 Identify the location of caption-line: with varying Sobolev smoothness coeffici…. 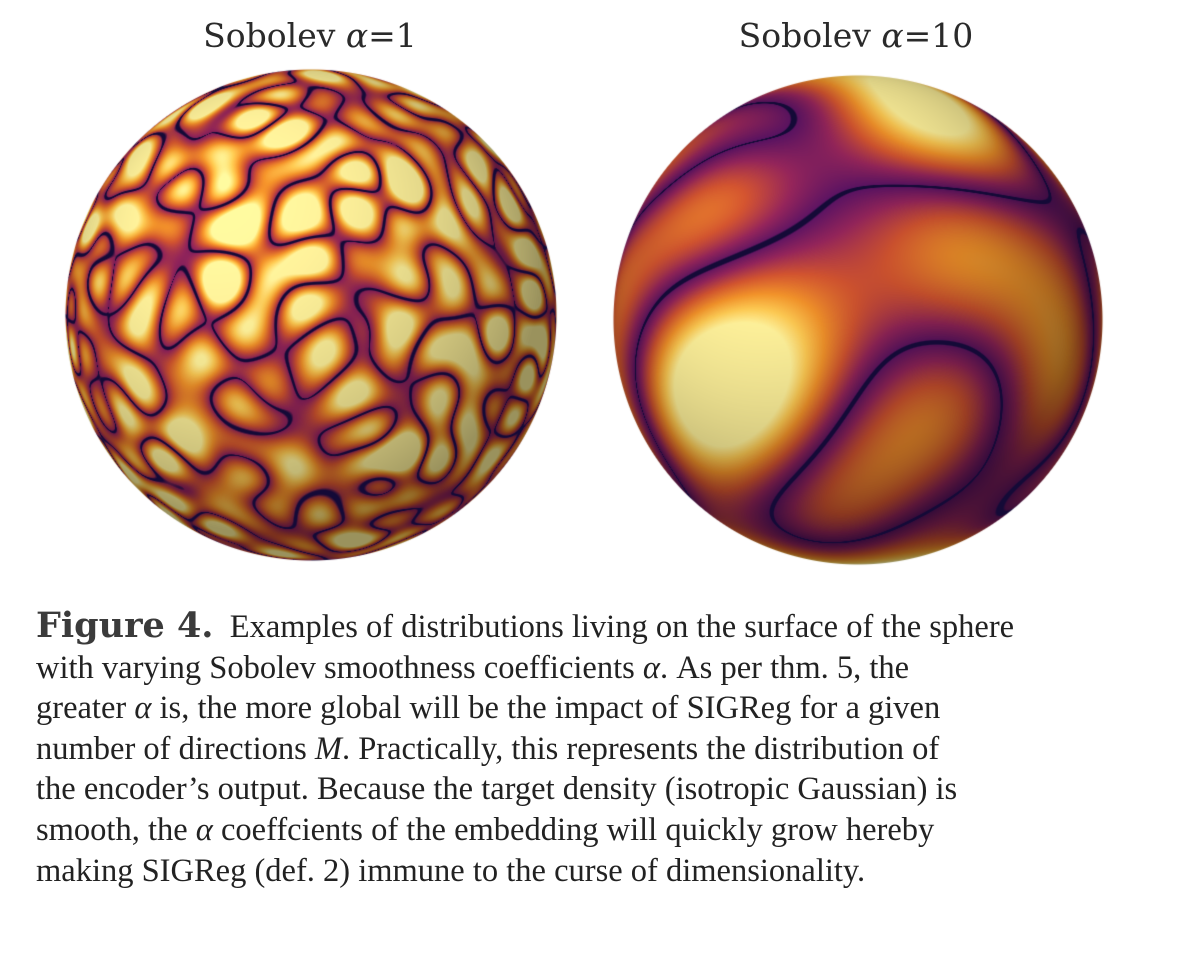
(586, 668).